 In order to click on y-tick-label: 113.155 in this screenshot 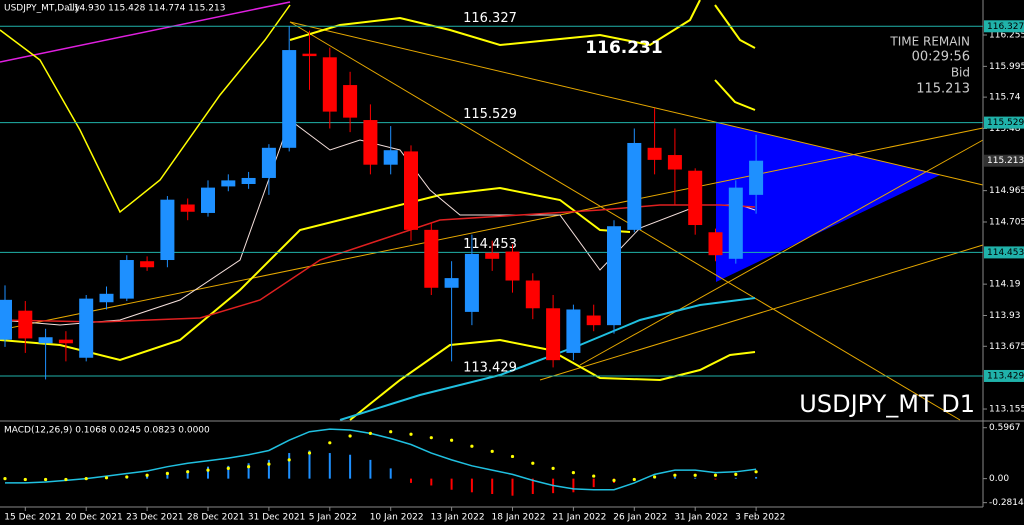, I will do `click(1006, 410)`.